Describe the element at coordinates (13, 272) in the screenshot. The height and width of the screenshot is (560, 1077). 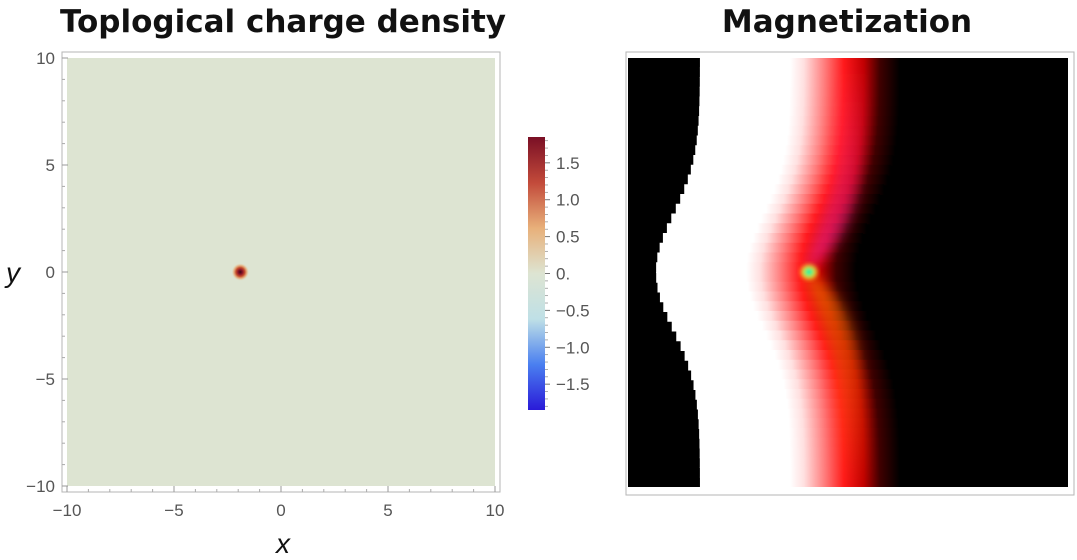
I see `y-axis-label: y` at that location.